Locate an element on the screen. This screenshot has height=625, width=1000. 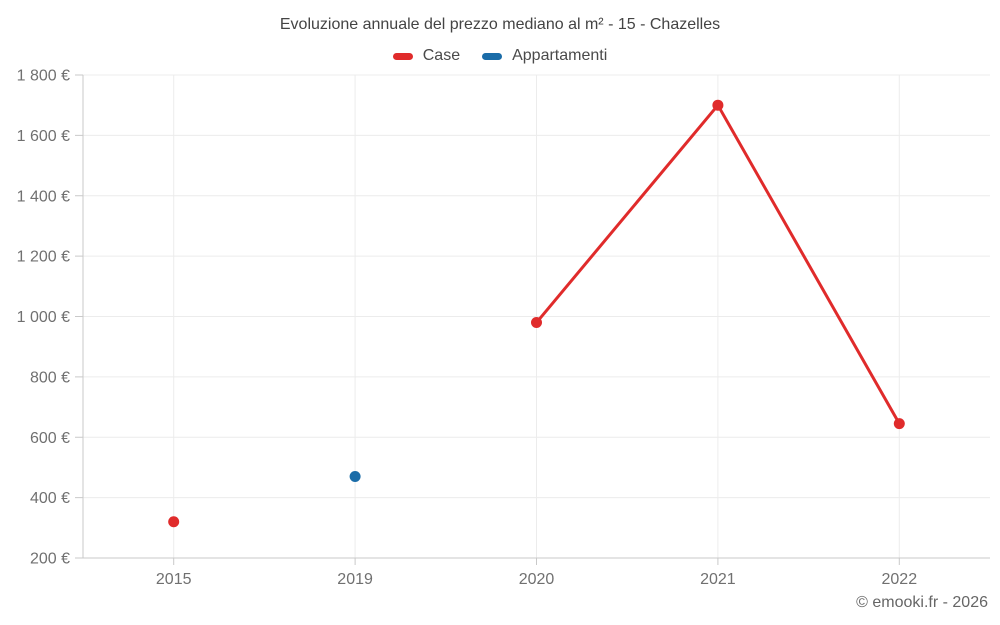
y-tick-label: 1 200 € is located at coordinates (43, 257).